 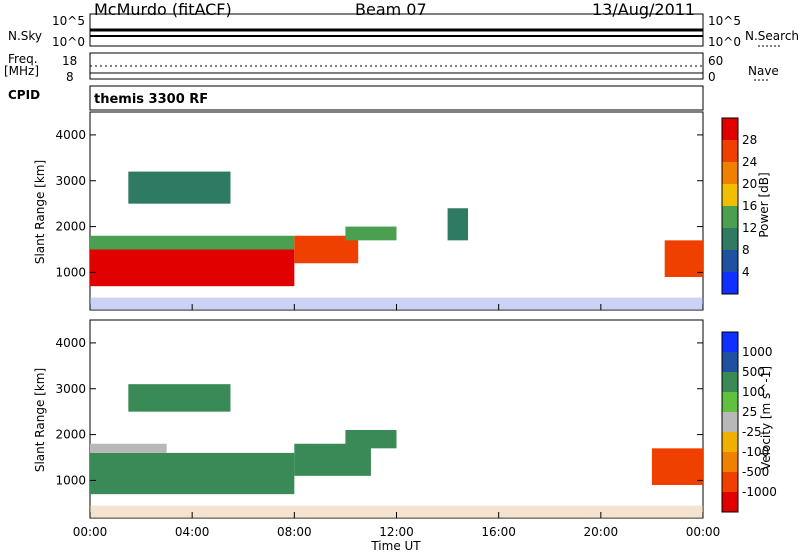 What do you see at coordinates (759, 492) in the screenshot?
I see `colorbar-tick-label: -1000` at bounding box center [759, 492].